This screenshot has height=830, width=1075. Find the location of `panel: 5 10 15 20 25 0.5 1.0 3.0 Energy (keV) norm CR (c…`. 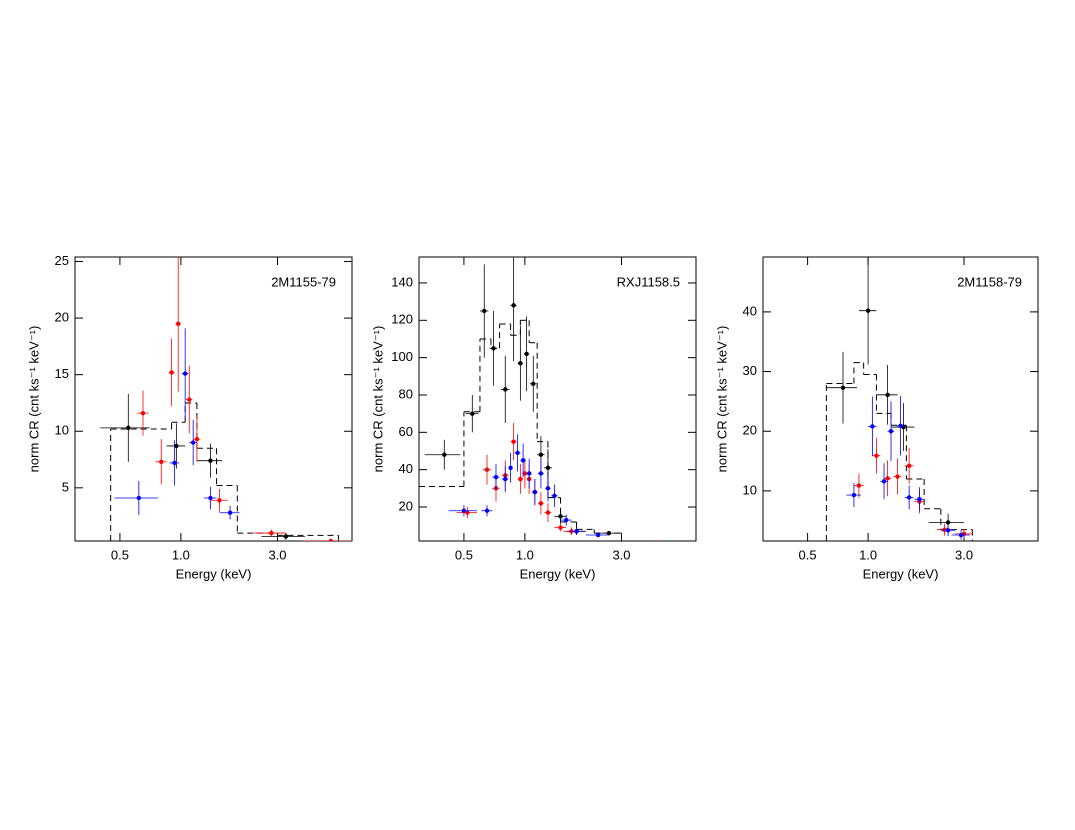

panel: 5 10 15 20 25 0.5 1.0 3.0 Energy (keV) norm CR (c… is located at coordinates (189, 417).